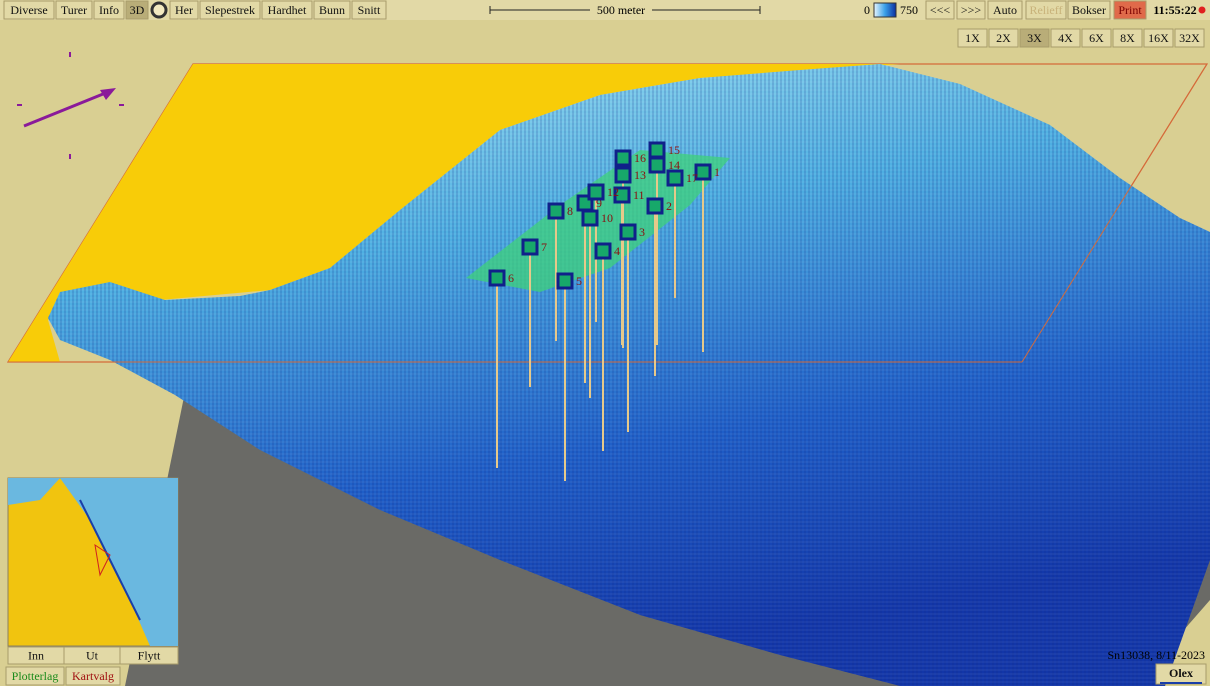 The image size is (1210, 686). What do you see at coordinates (674, 165) in the screenshot?
I see `marker-label: 14` at bounding box center [674, 165].